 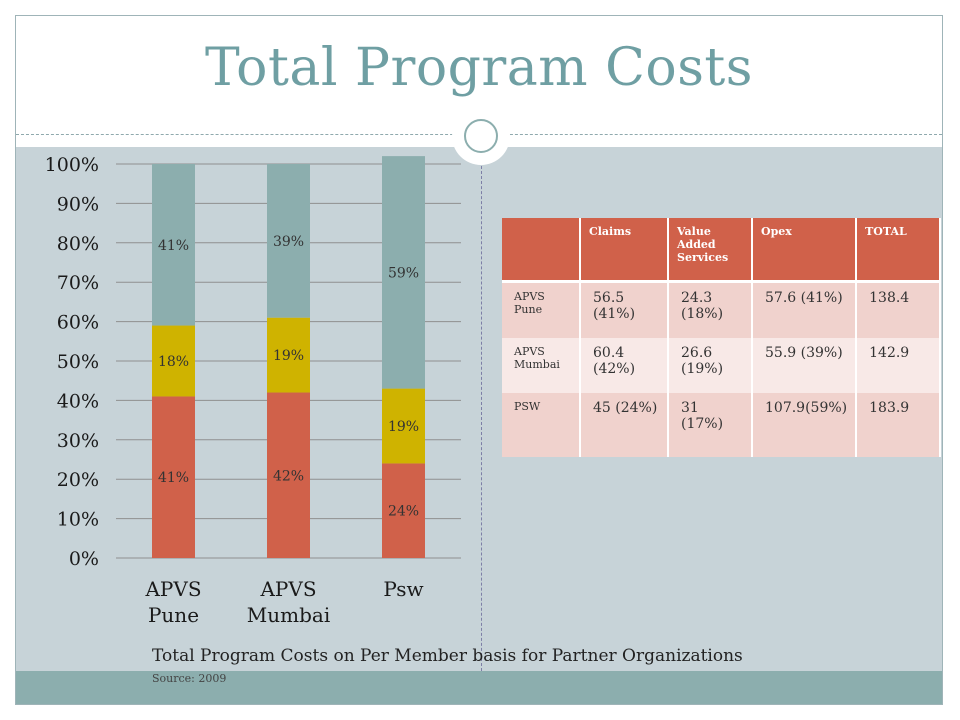 What do you see at coordinates (78, 401) in the screenshot?
I see `y-tick-label: 40%` at bounding box center [78, 401].